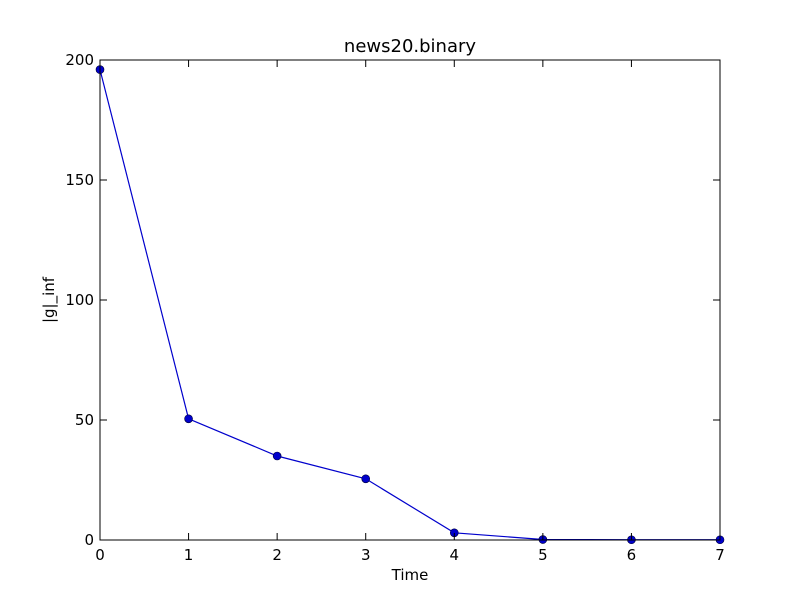 The width and height of the screenshot is (800, 600). What do you see at coordinates (100, 555) in the screenshot?
I see `x-tick-label: 0` at bounding box center [100, 555].